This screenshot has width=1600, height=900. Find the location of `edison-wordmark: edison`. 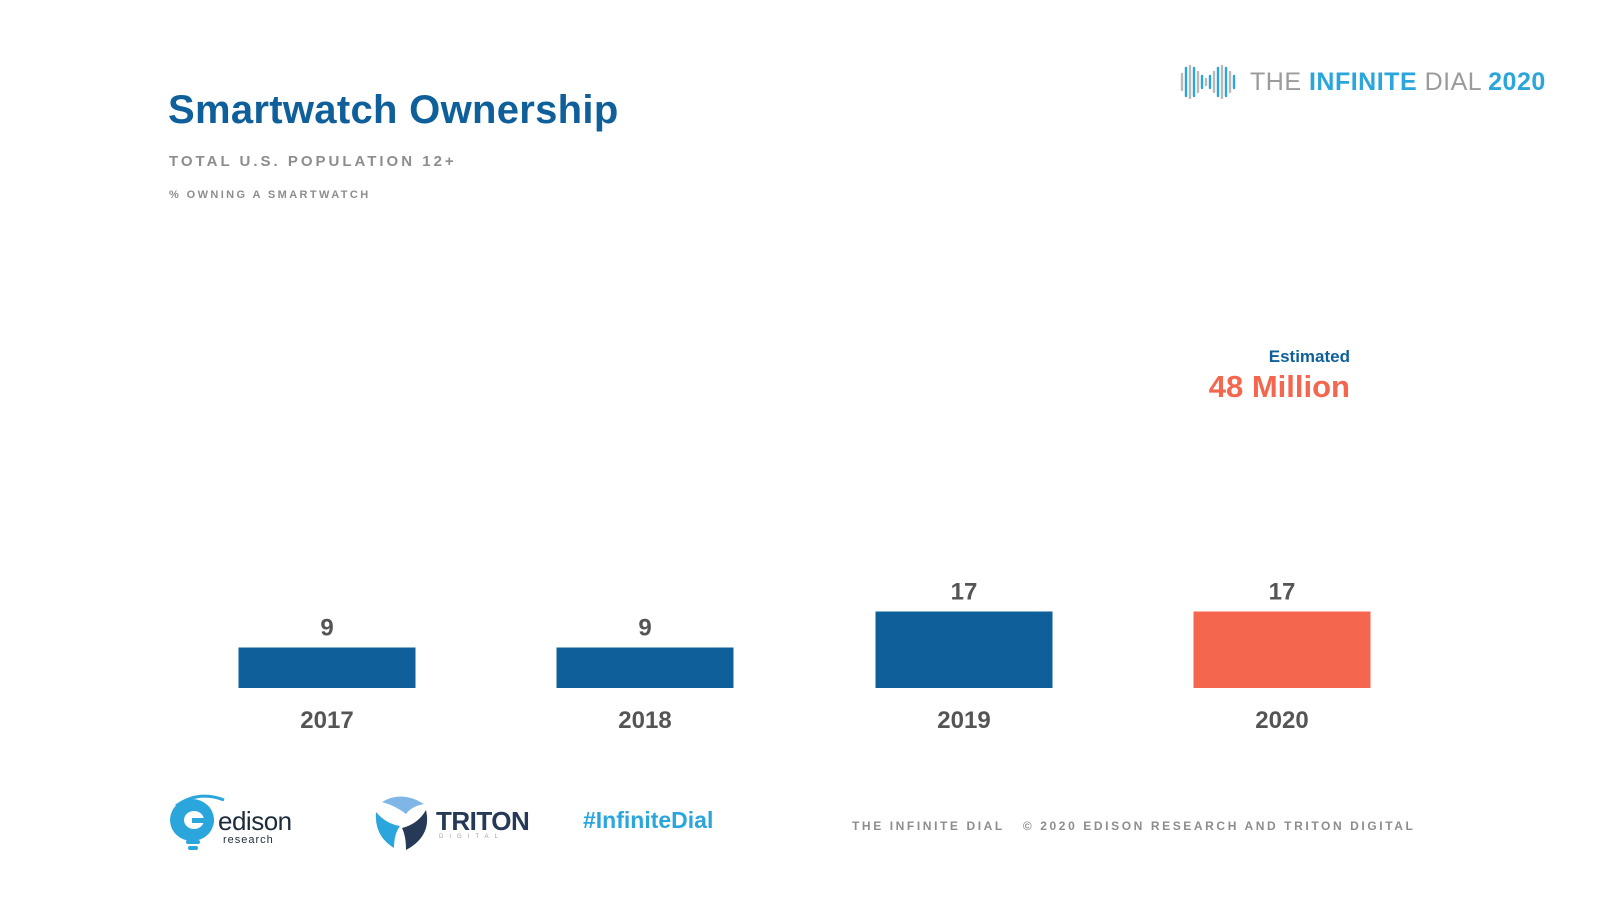

edison-wordmark: edison is located at coordinates (255, 821).